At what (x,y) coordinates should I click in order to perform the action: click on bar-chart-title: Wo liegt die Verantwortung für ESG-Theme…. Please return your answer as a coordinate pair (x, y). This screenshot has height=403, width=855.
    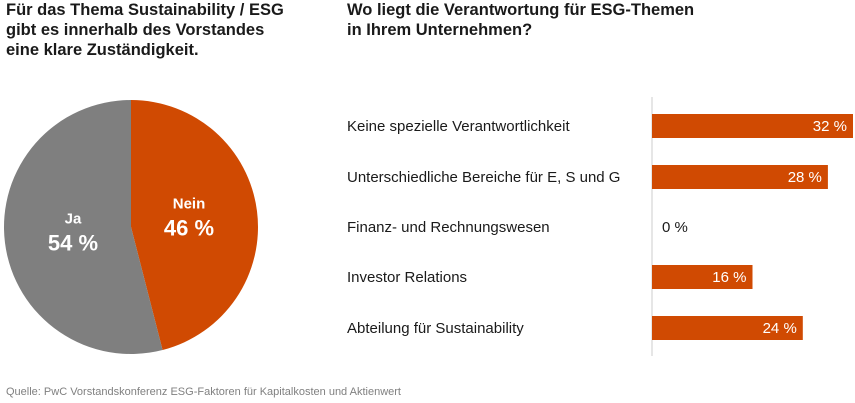
    Looking at the image, I should click on (587, 20).